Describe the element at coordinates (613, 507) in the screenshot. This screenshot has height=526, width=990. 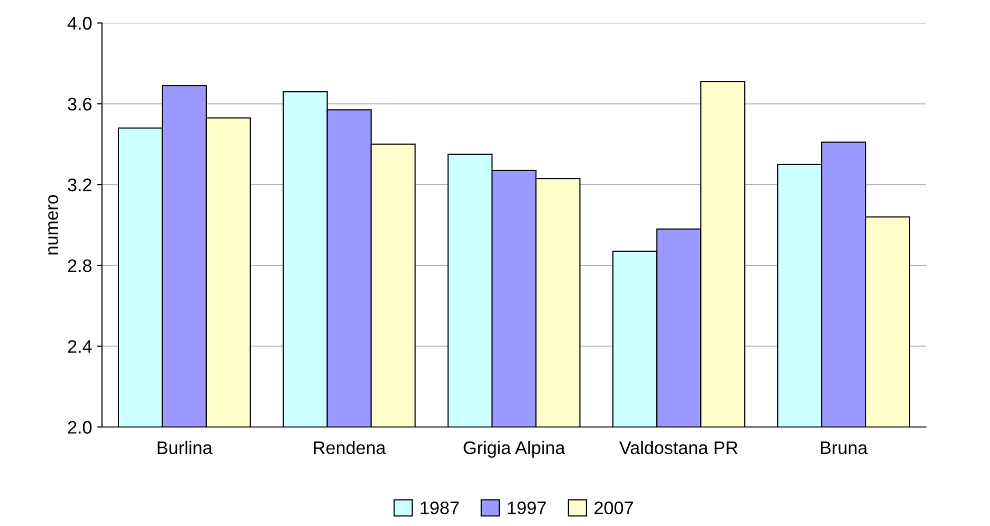
I see `legend-label: 2007` at that location.